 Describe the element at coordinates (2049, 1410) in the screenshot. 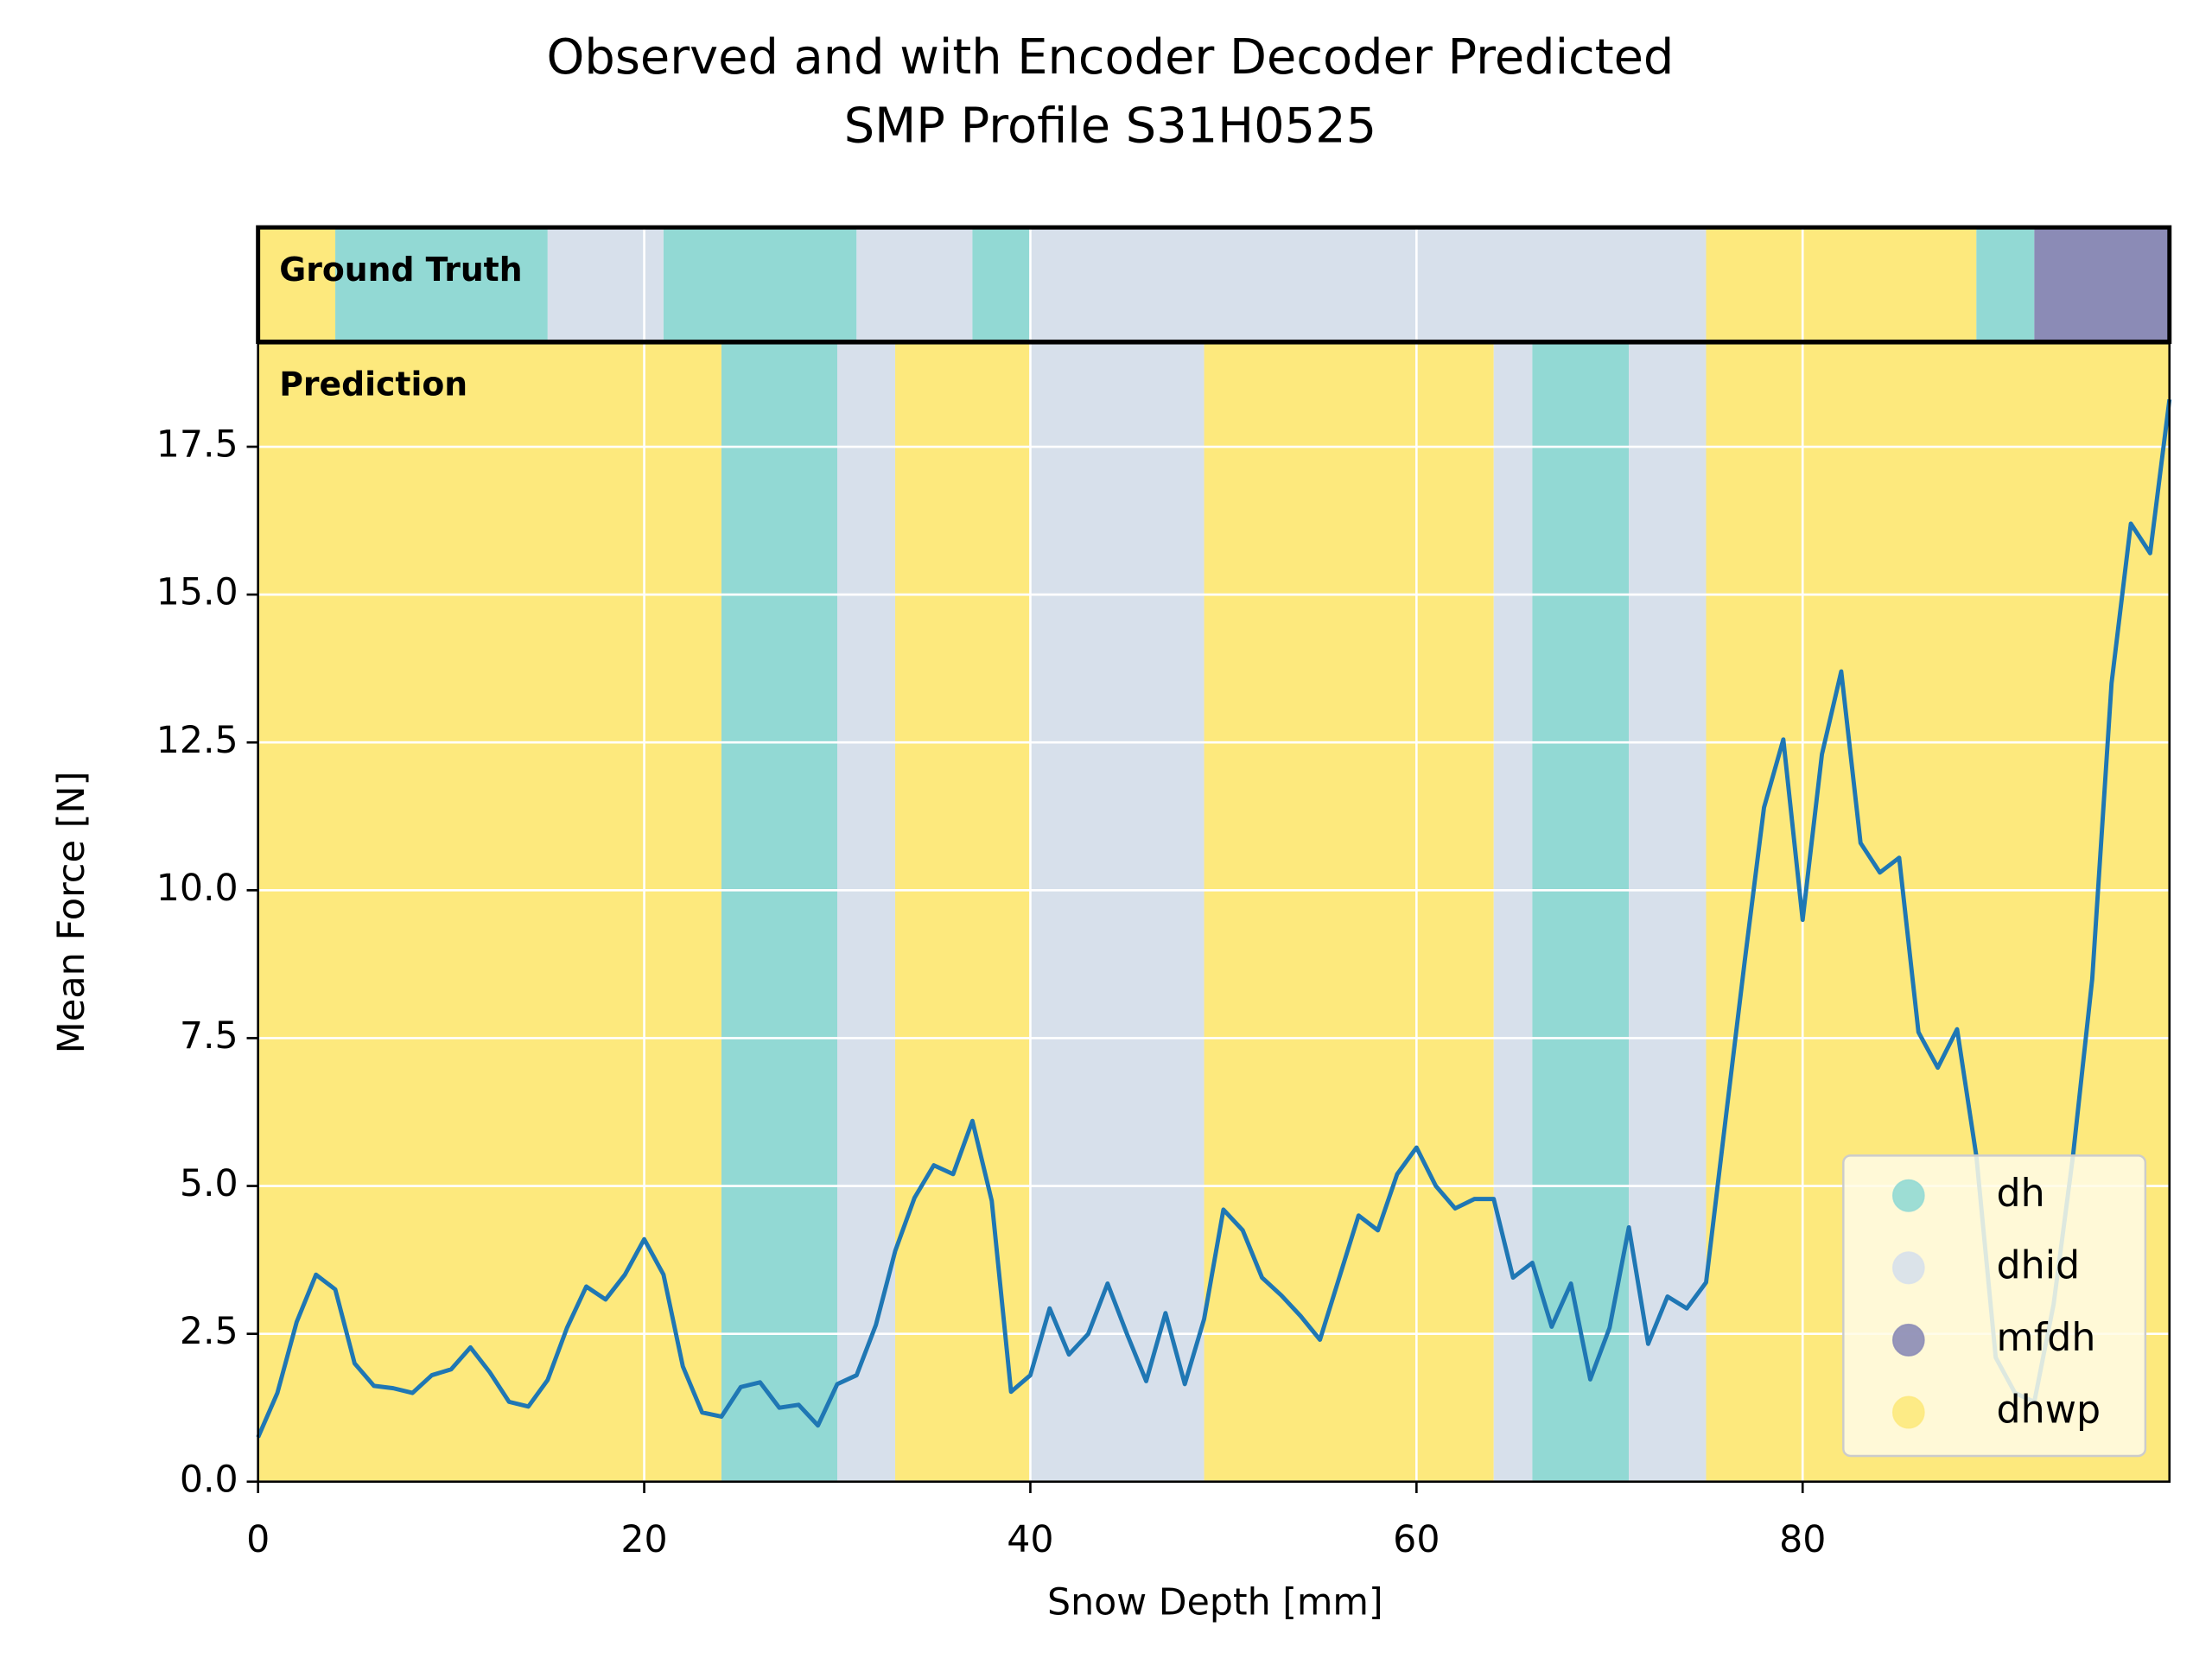

I see `legend-label: dhwp` at that location.